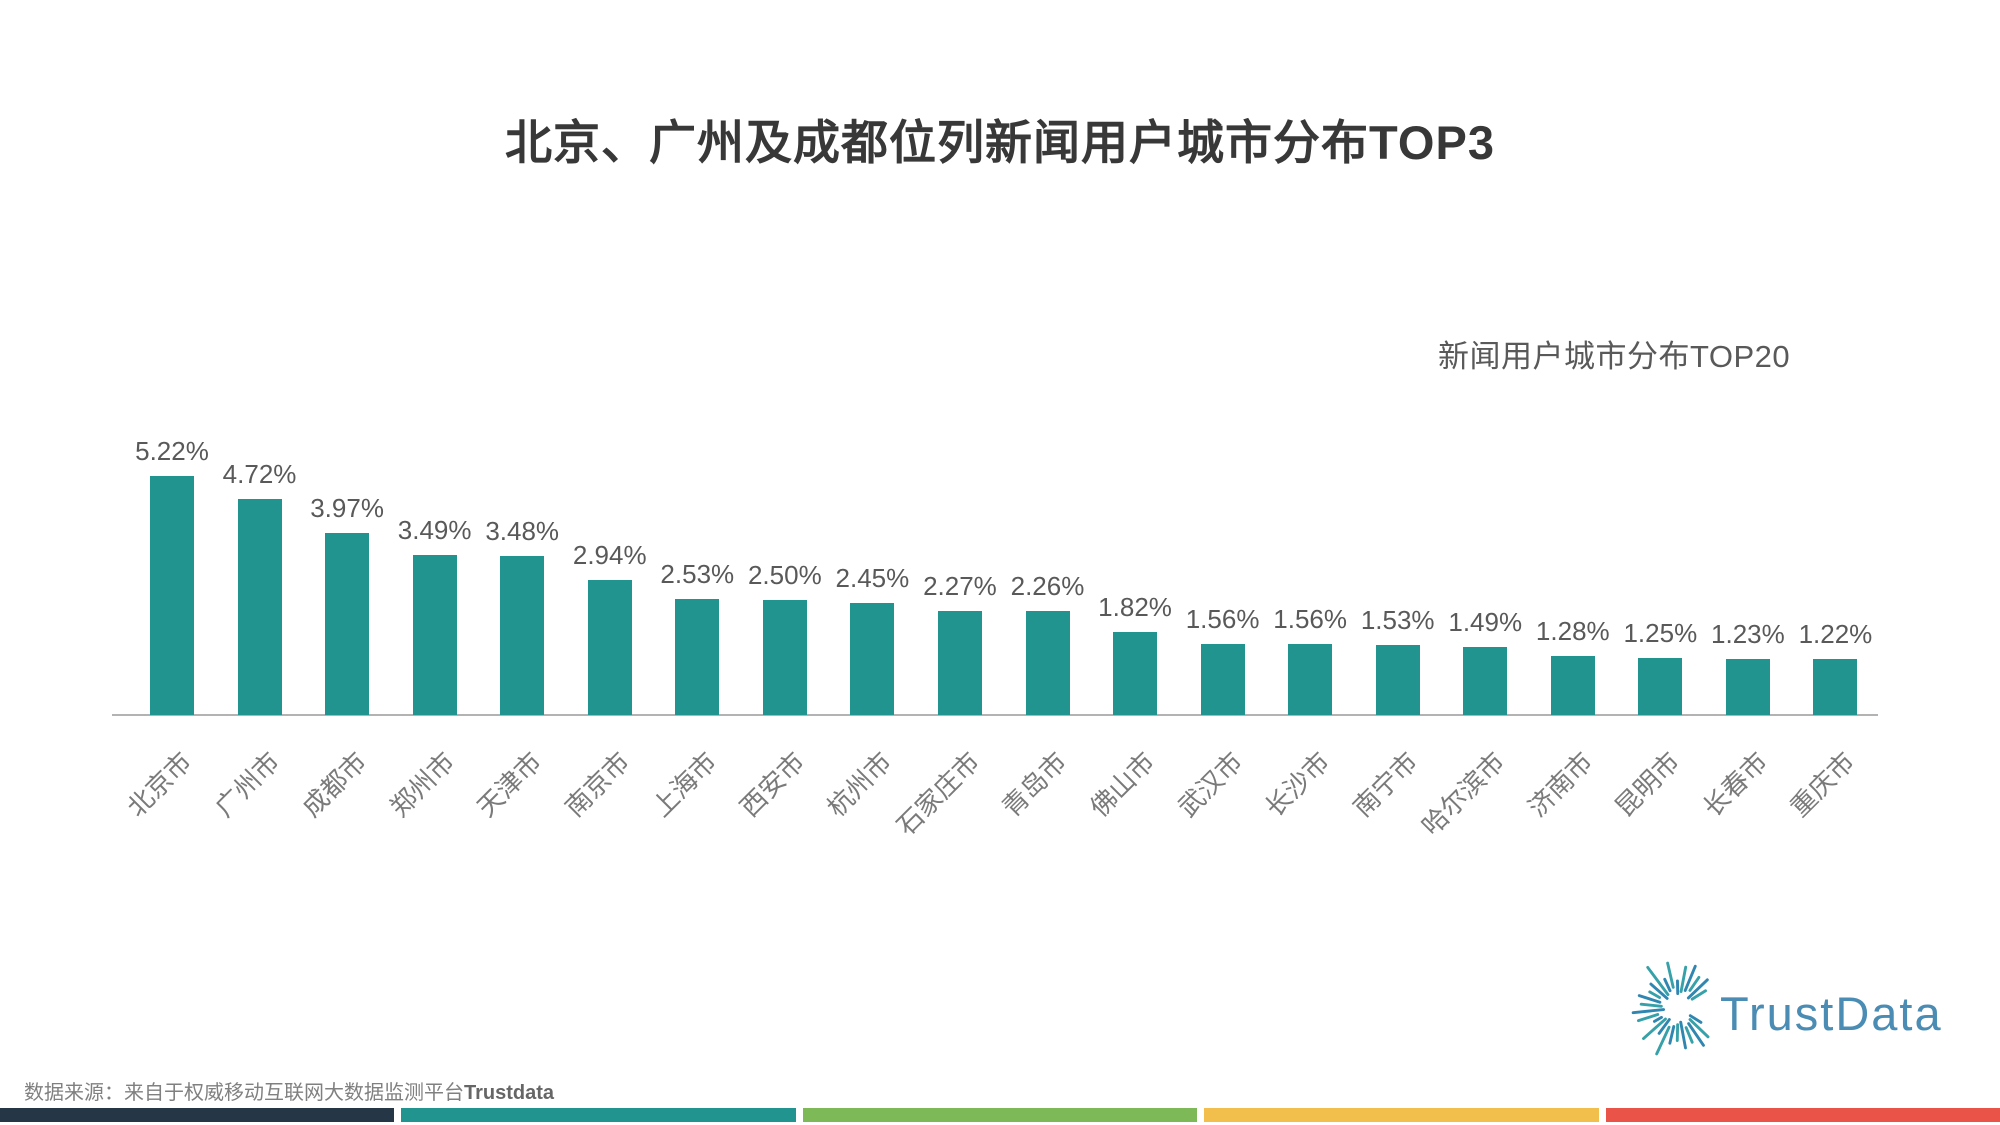 Image resolution: width=2000 pixels, height=1125 pixels. What do you see at coordinates (1822, 784) in the screenshot?
I see `x-axis-label: 重庆市` at bounding box center [1822, 784].